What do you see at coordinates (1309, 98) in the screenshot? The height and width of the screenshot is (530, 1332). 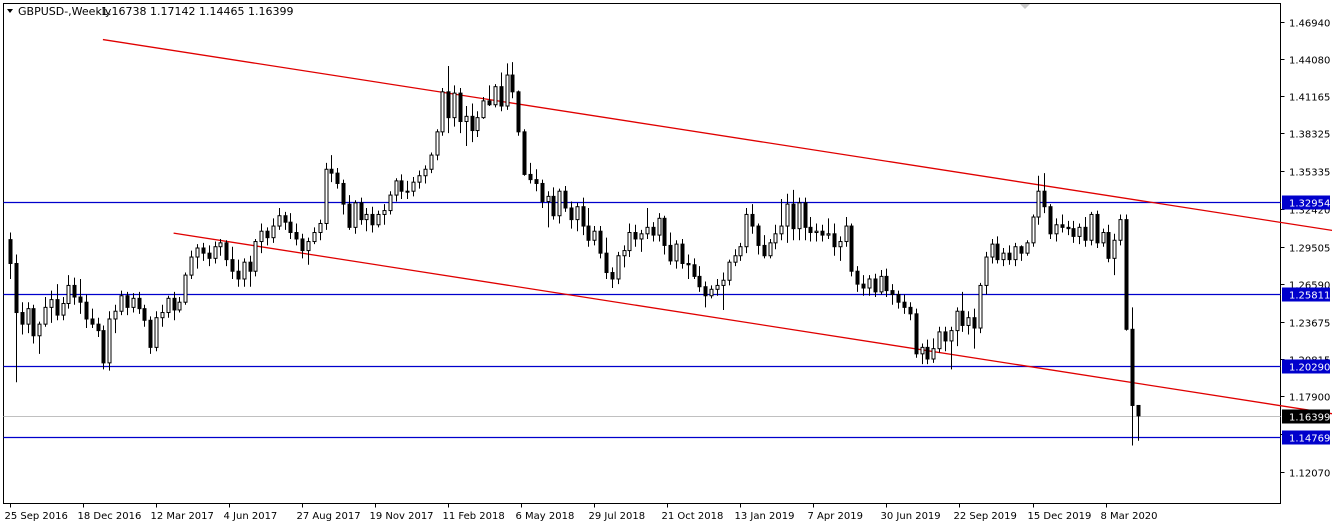 I see `y-tick-label: 1.41165` at bounding box center [1309, 98].